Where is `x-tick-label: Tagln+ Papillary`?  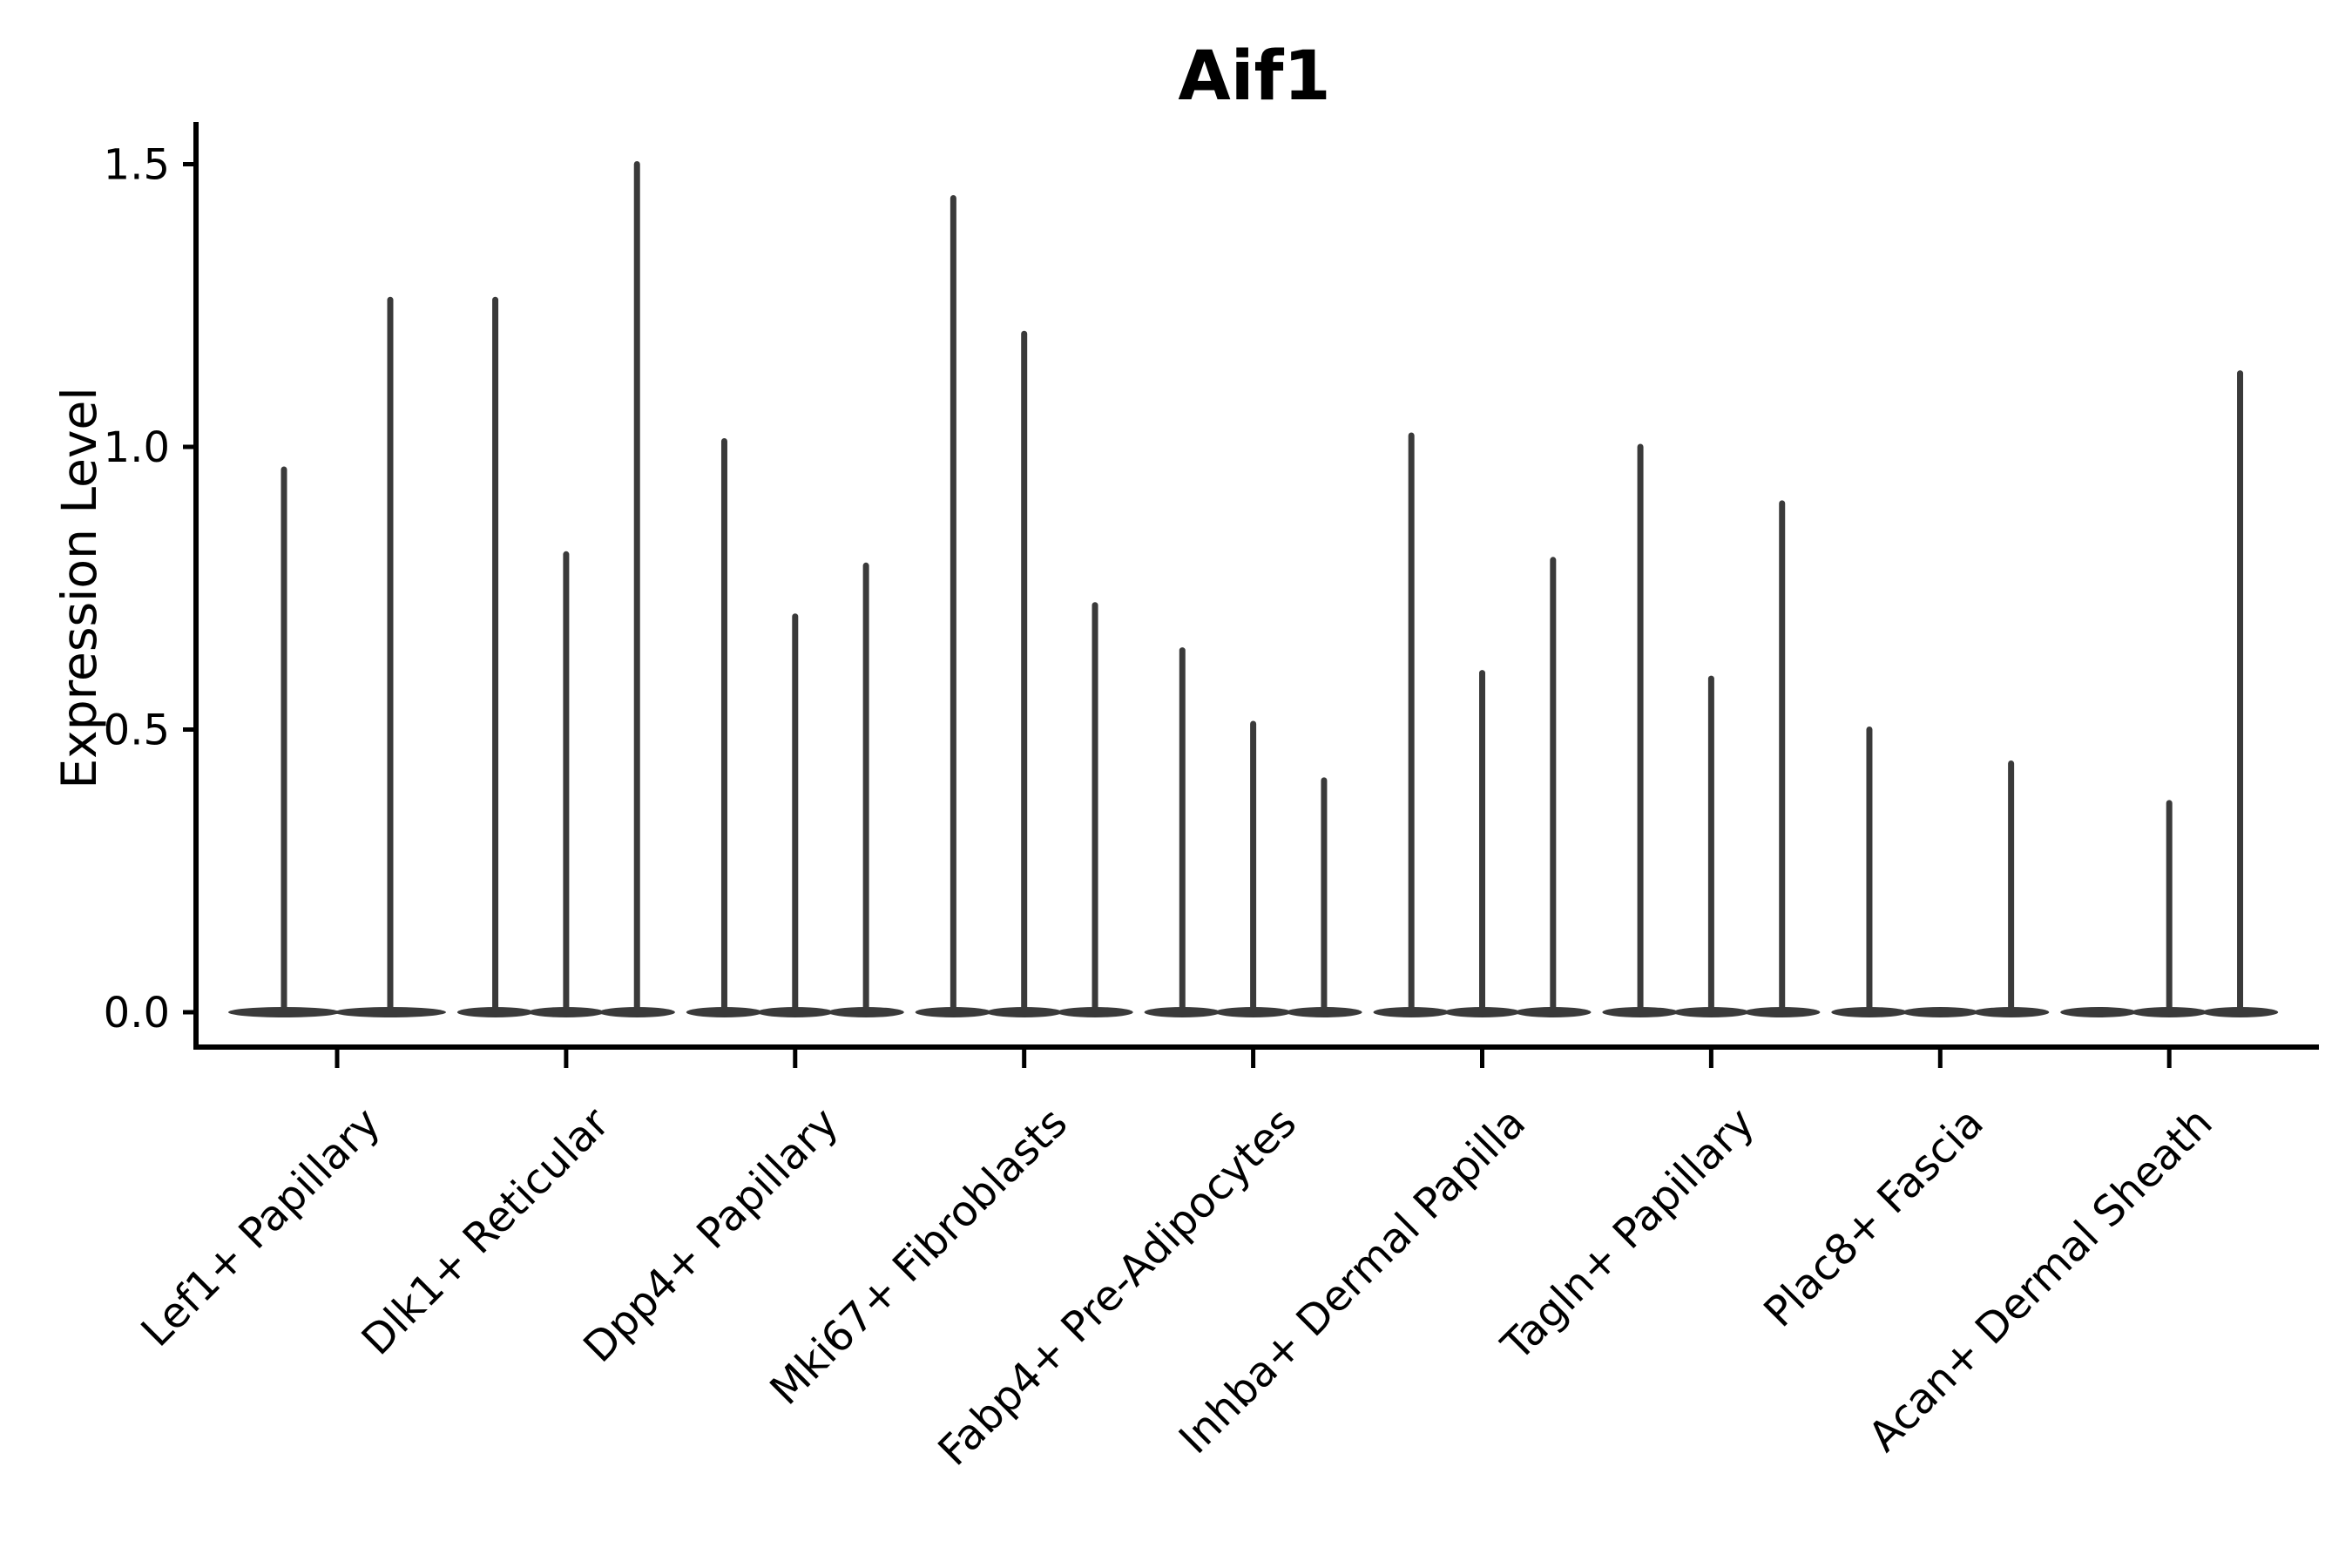
x-tick-label: Tagln+ Papillary is located at coordinates (1628, 1234).